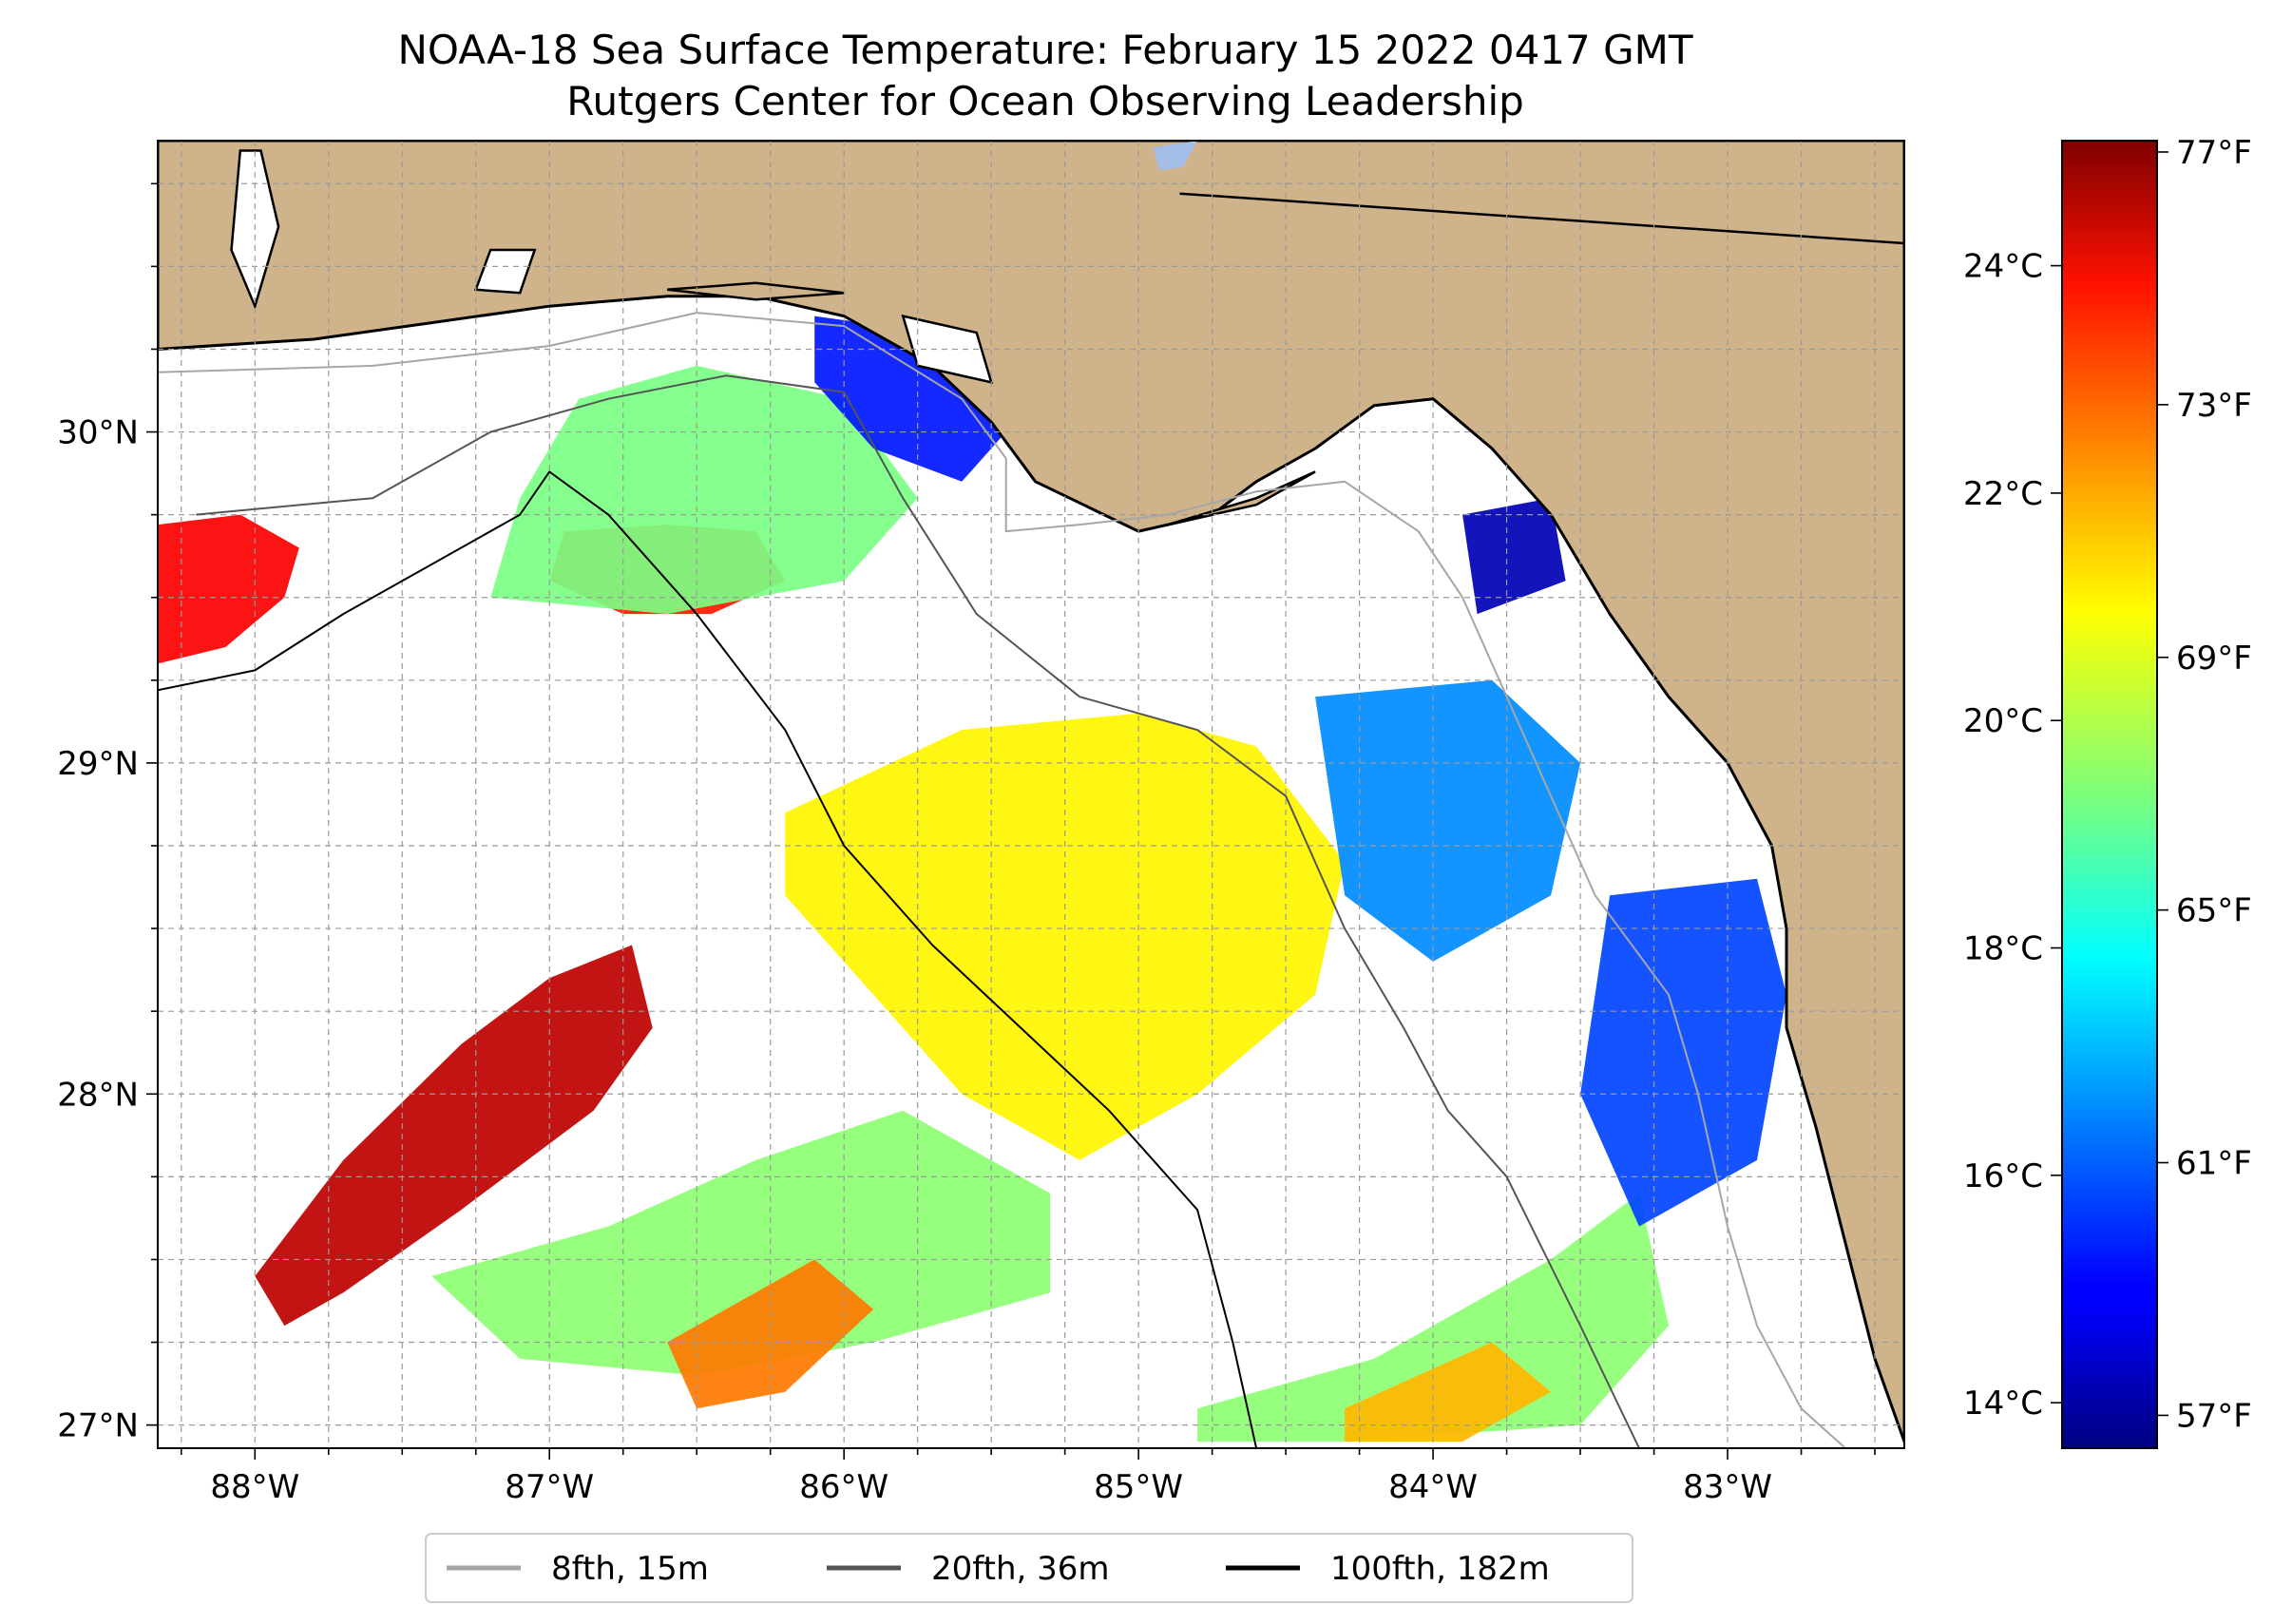  Describe the element at coordinates (254, 1487) in the screenshot. I see `x-tick-label: 88°W` at that location.